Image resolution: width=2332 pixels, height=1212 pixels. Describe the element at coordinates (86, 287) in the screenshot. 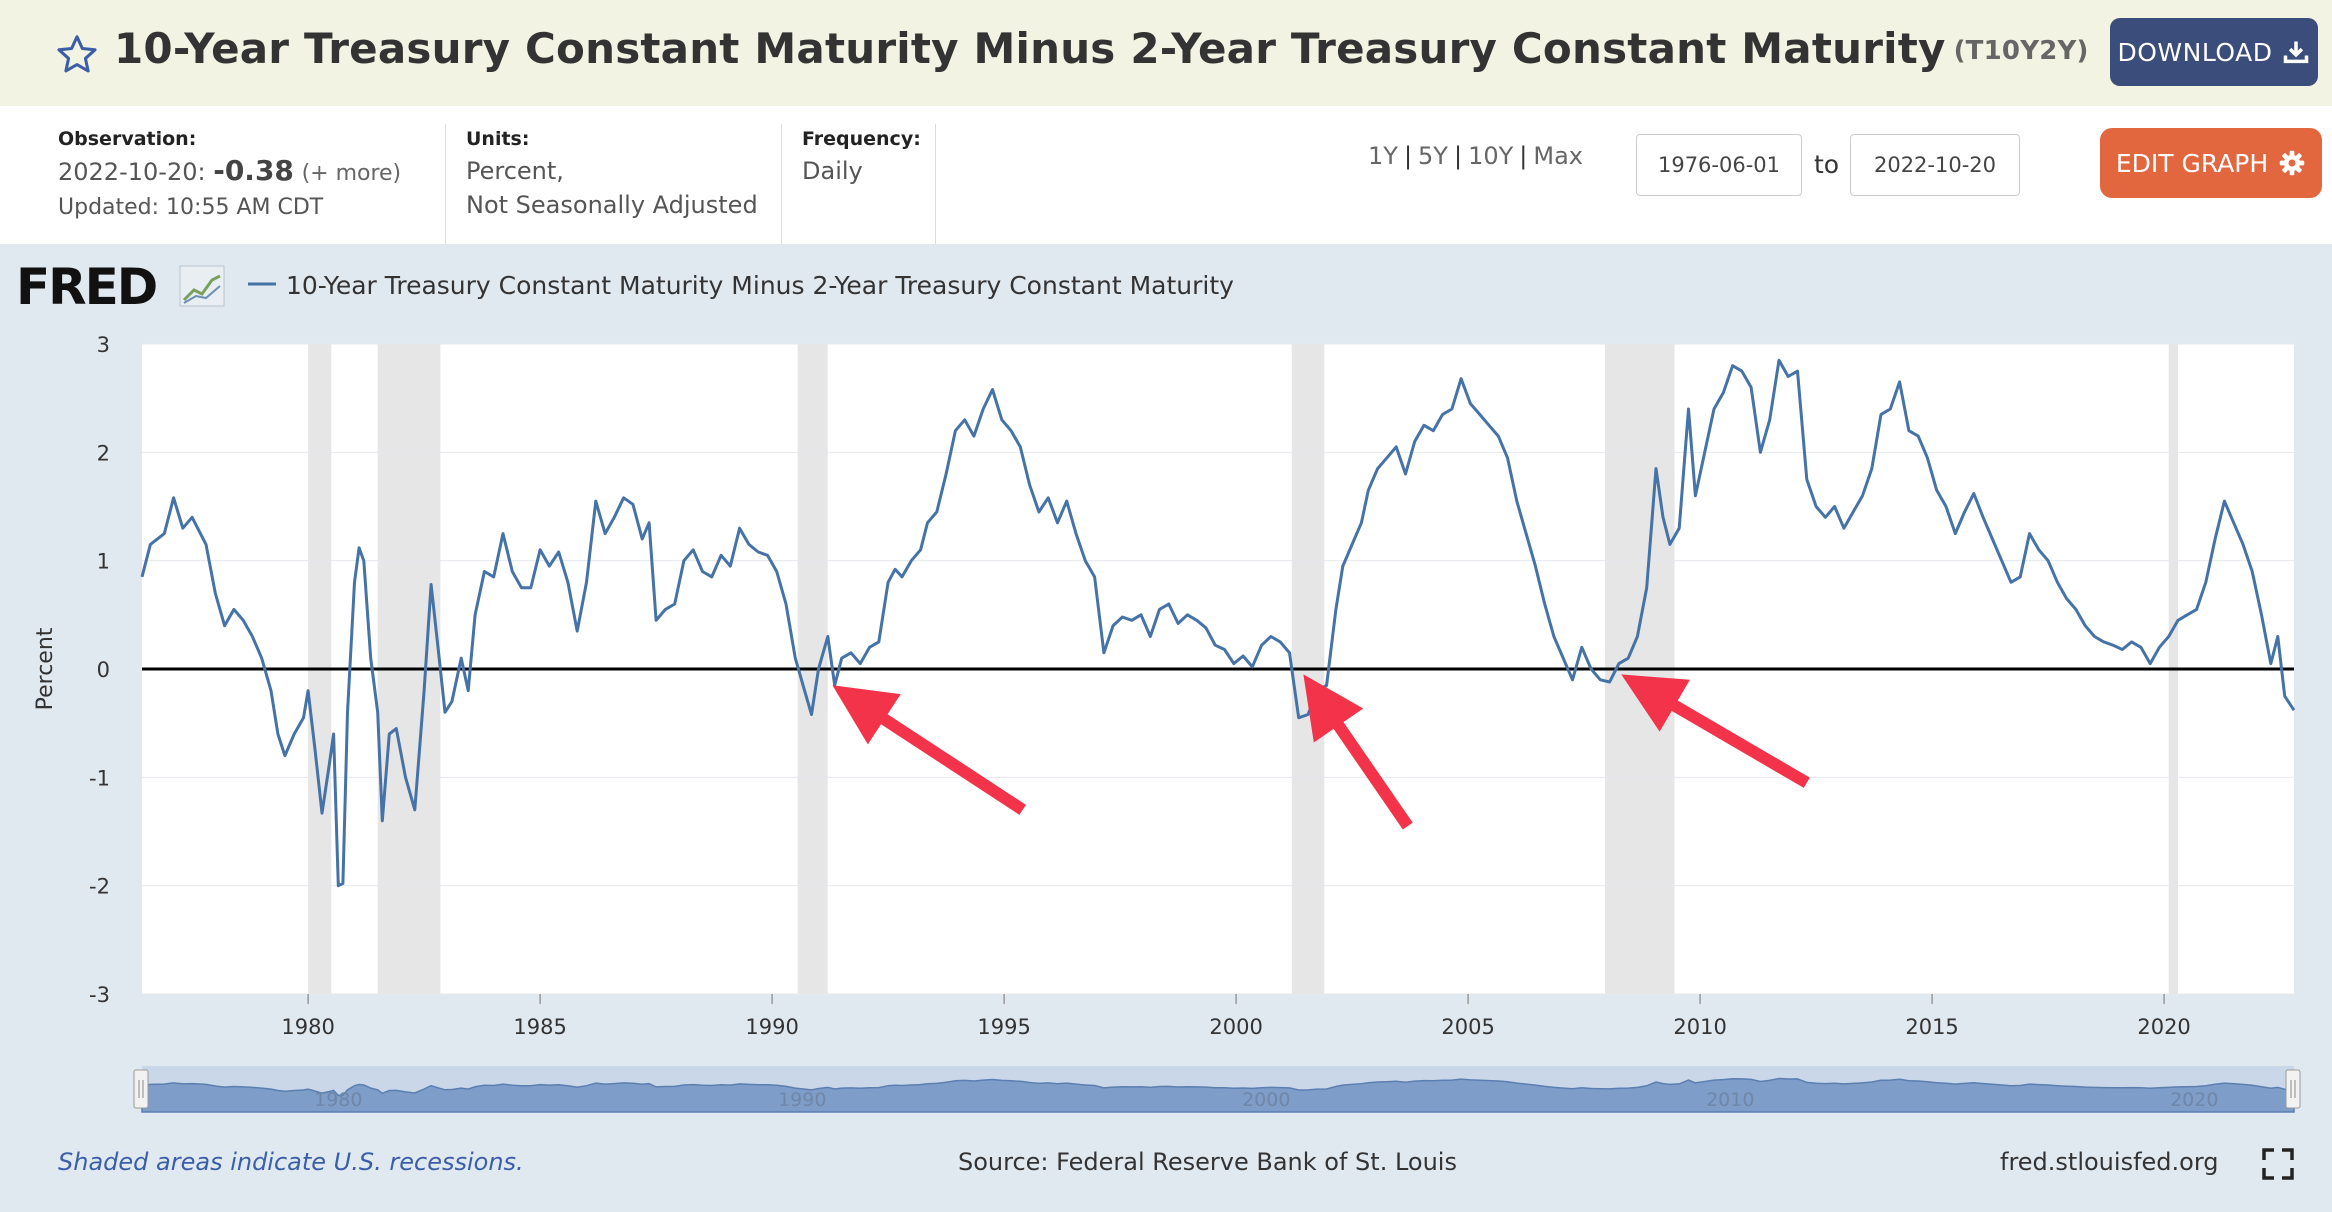

I see `fred-logo-text: FRED` at that location.